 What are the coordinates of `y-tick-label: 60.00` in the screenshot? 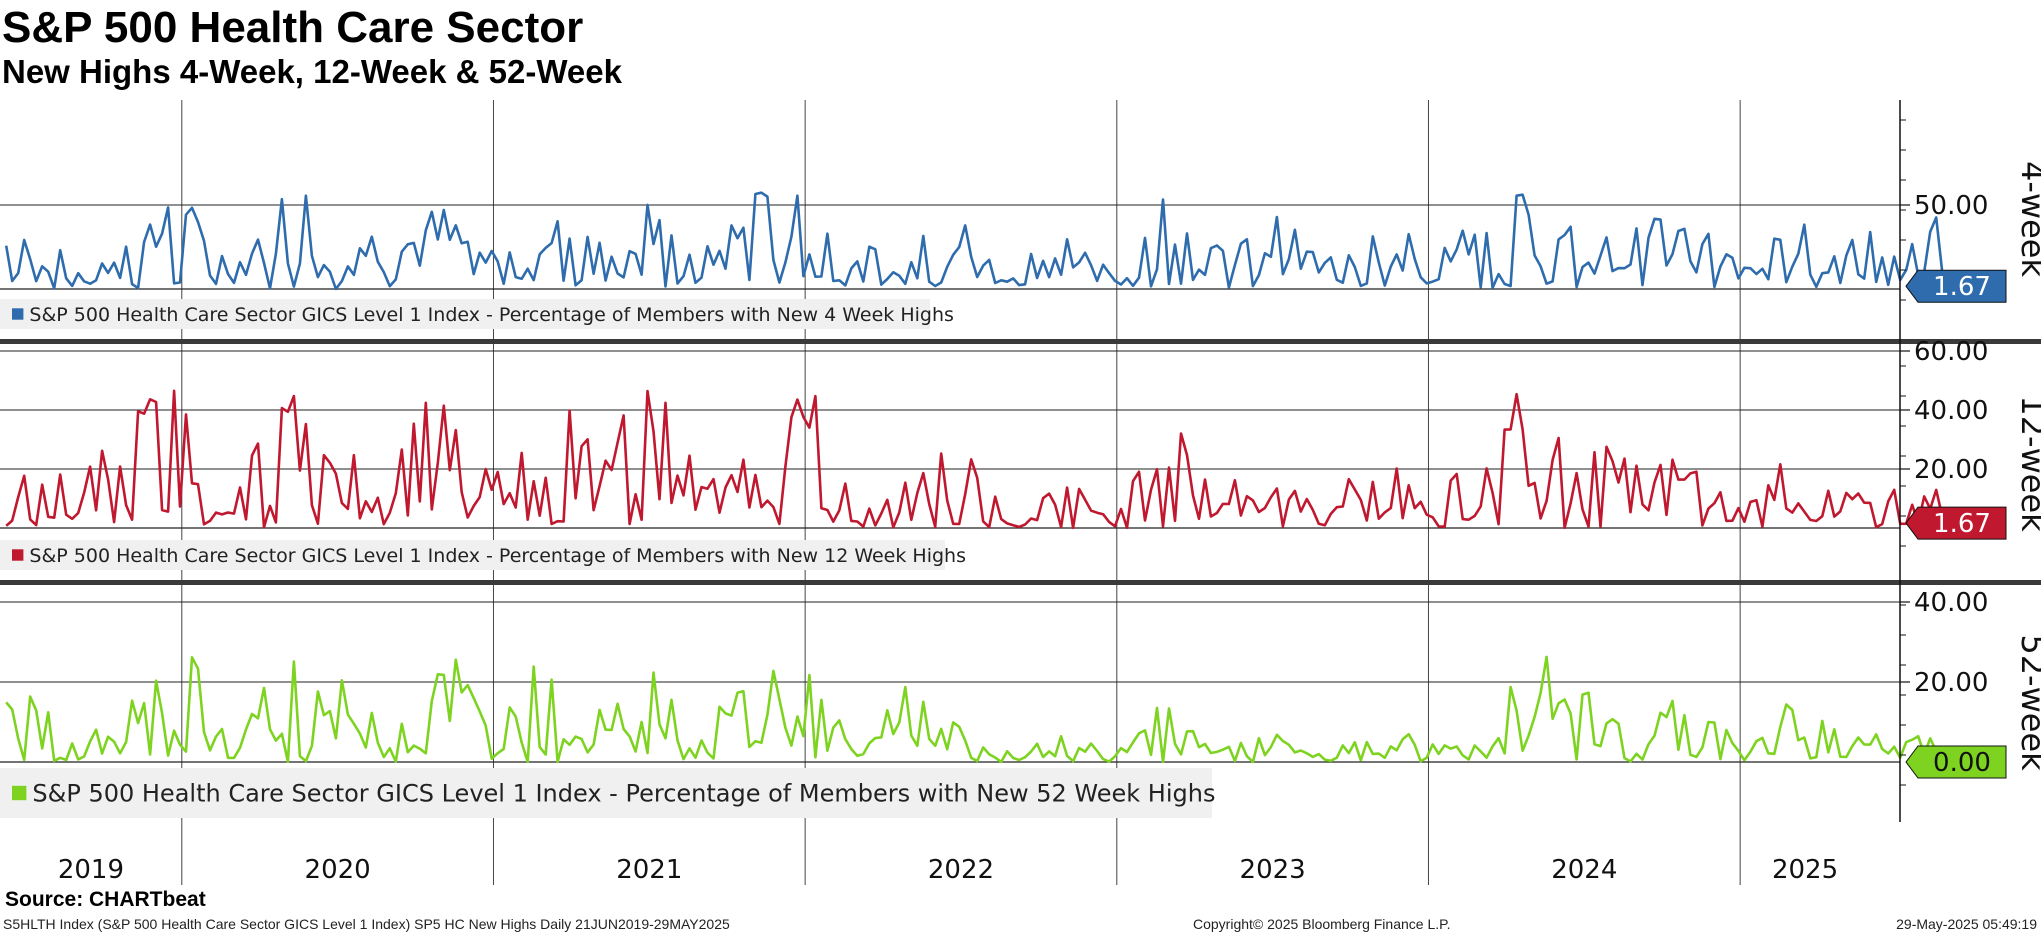 It's located at (1951, 352).